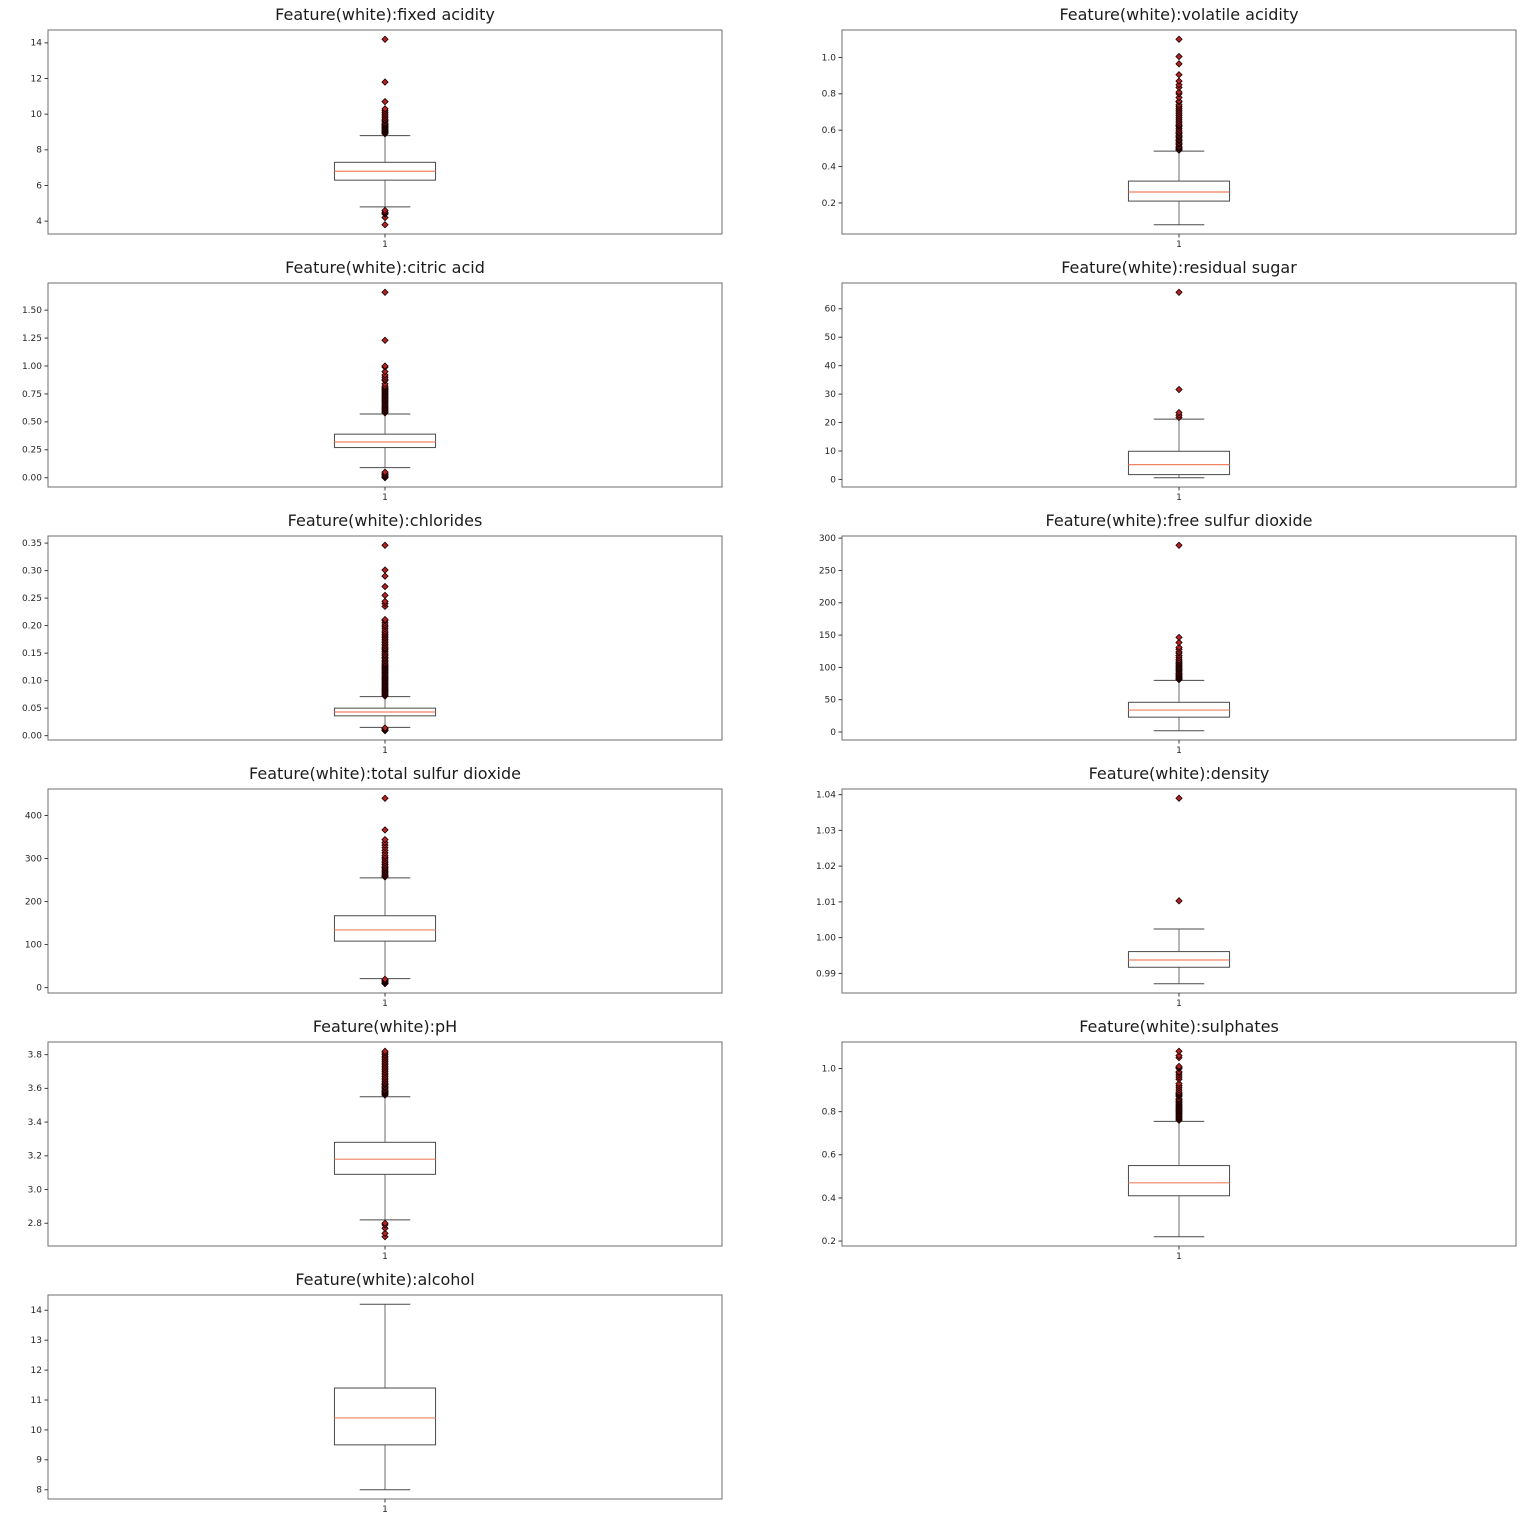 Image resolution: width=1536 pixels, height=1518 pixels. I want to click on y-tick-label: 0.20, so click(32, 627).